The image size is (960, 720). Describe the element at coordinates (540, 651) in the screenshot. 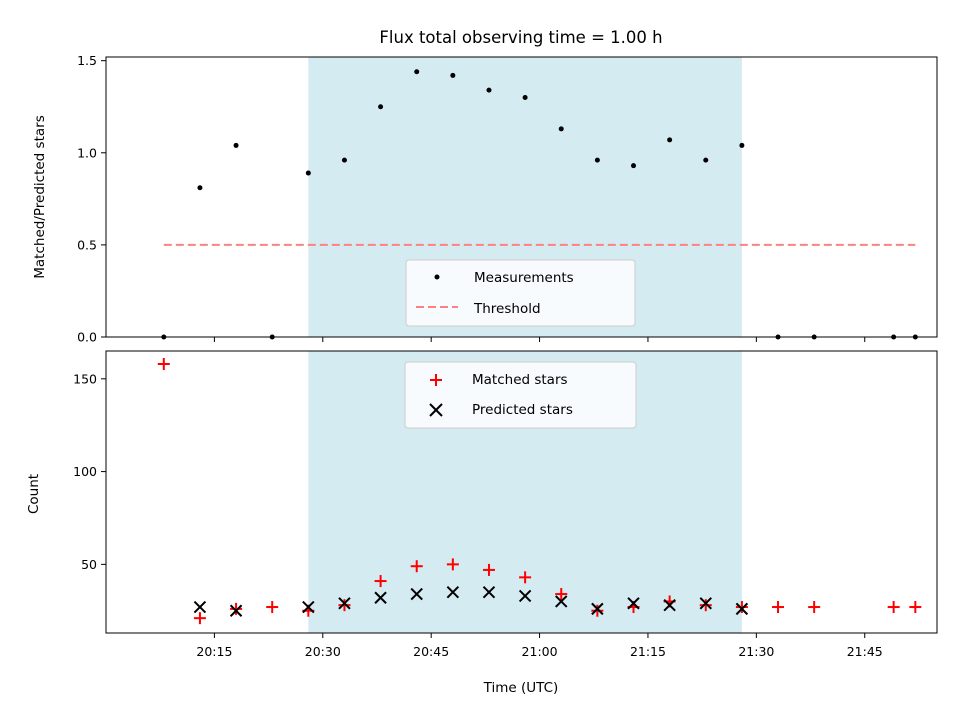

I see `bottom-x-tick-label: 21:00` at that location.